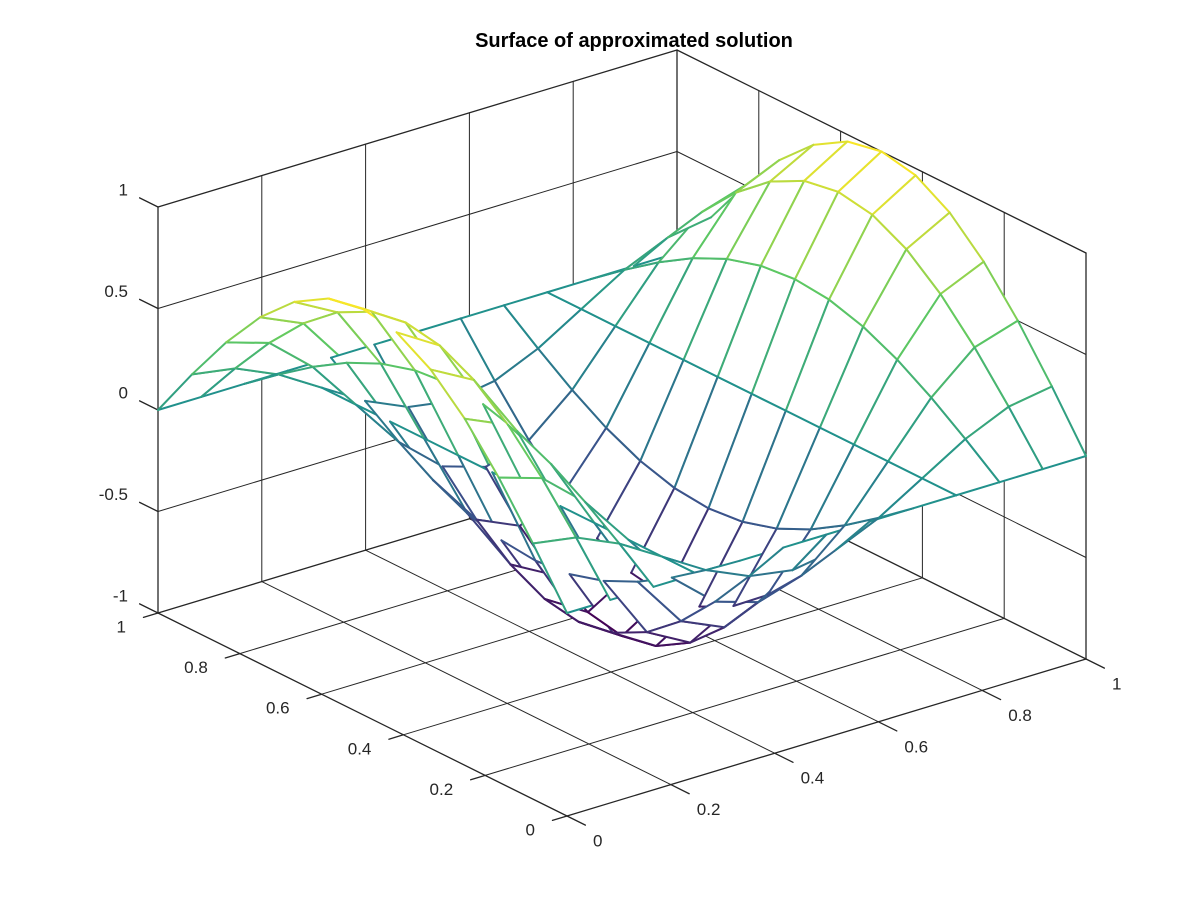 This screenshot has height=900, width=1200. I want to click on z-tick-label: 0, so click(123, 392).